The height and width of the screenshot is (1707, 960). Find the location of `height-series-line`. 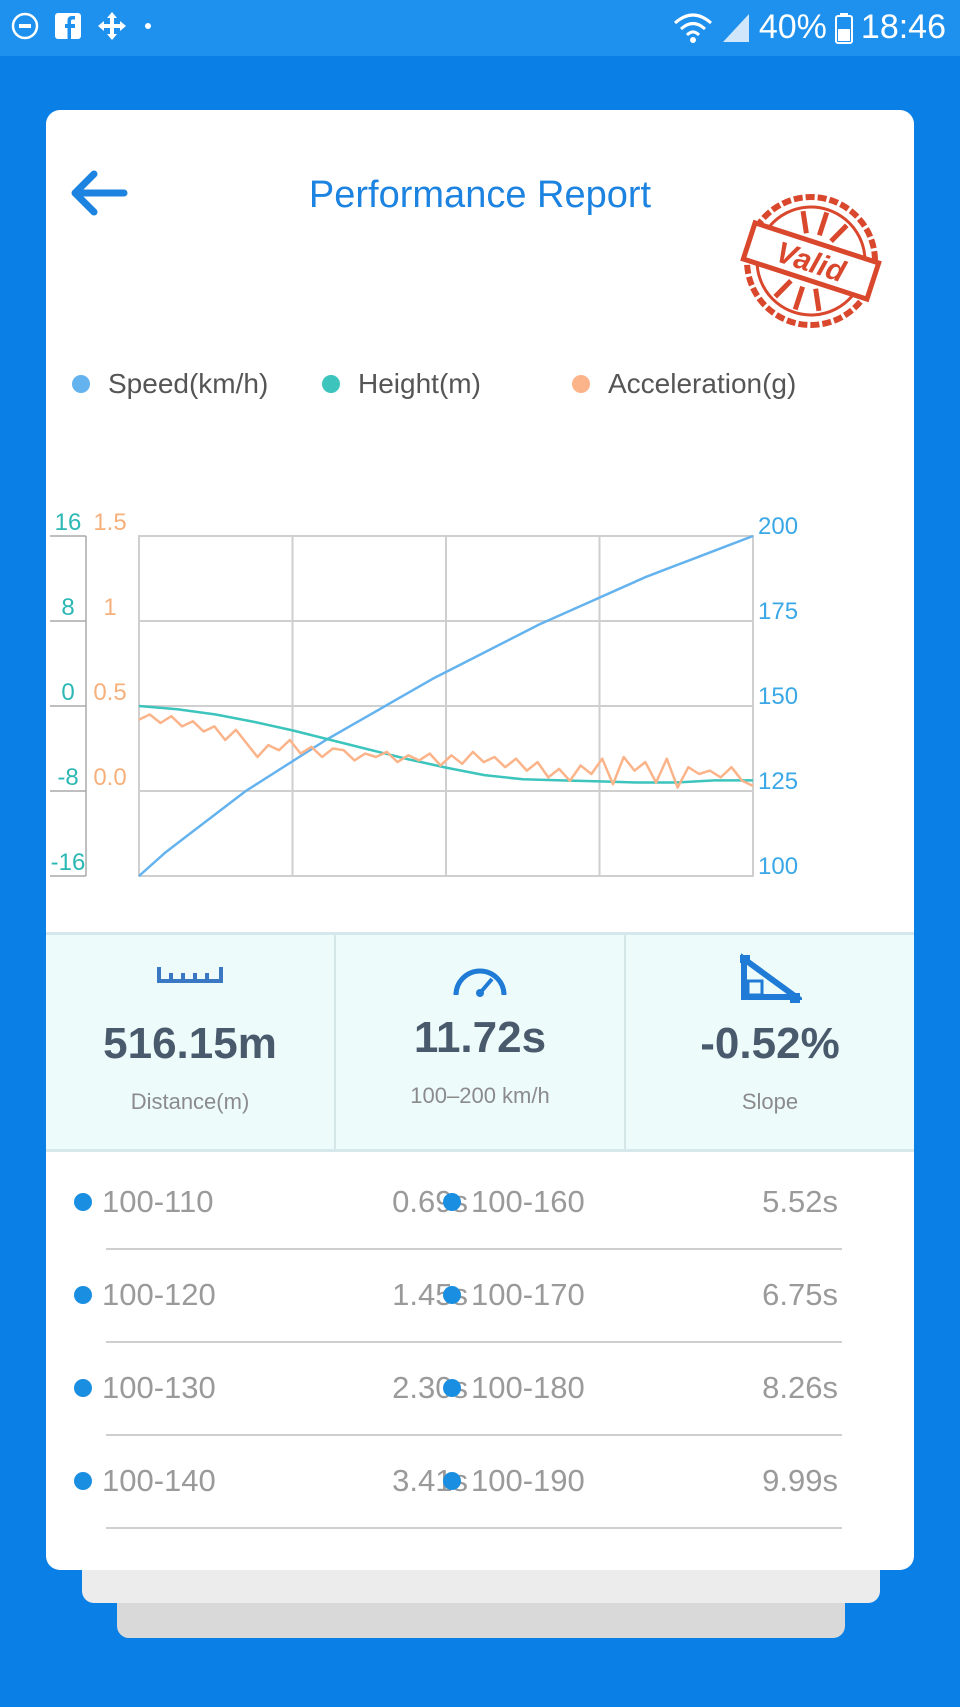

height-series-line is located at coordinates (445, 744).